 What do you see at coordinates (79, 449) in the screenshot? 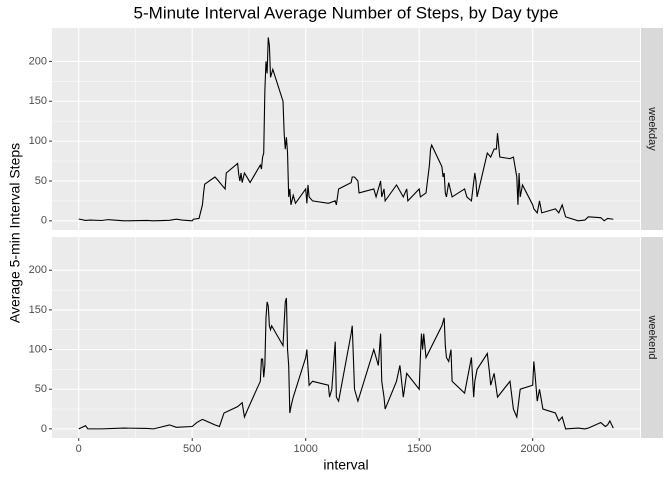
I see `x-tick-label: 0` at bounding box center [79, 449].